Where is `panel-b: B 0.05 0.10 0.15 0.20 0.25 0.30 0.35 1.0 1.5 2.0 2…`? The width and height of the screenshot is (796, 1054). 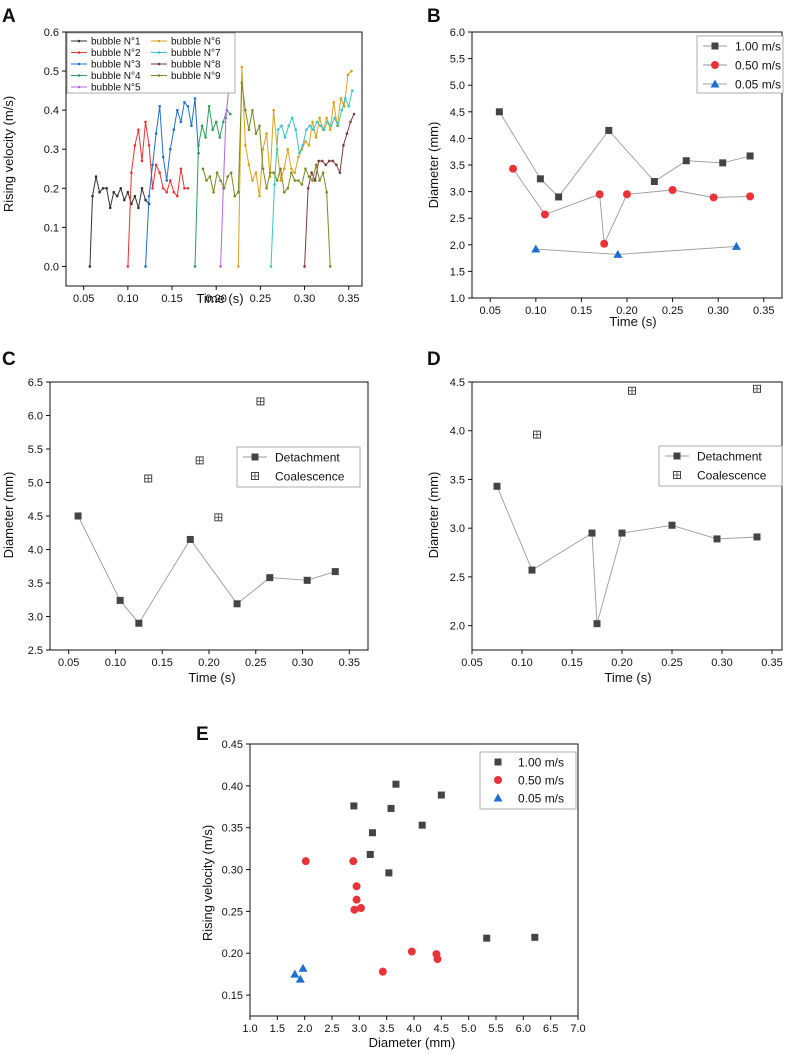
panel-b: B 0.05 0.10 0.15 0.20 0.25 0.30 0.35 1.0 1.5 2.0 2… is located at coordinates (605, 167).